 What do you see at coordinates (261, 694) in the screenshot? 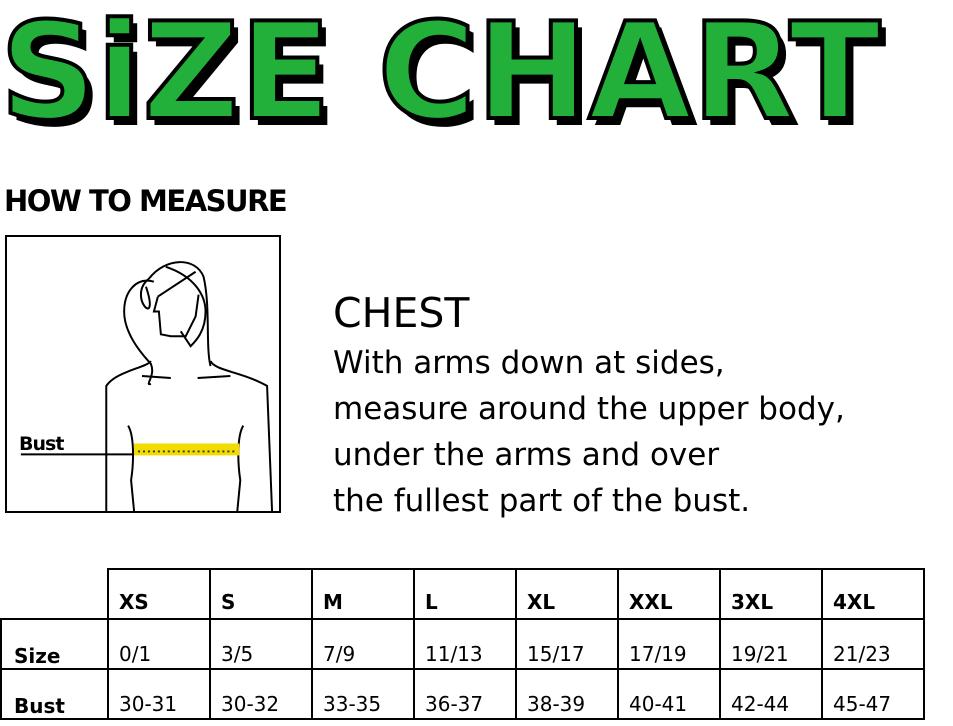
I see `table-cell: 30-32` at bounding box center [261, 694].